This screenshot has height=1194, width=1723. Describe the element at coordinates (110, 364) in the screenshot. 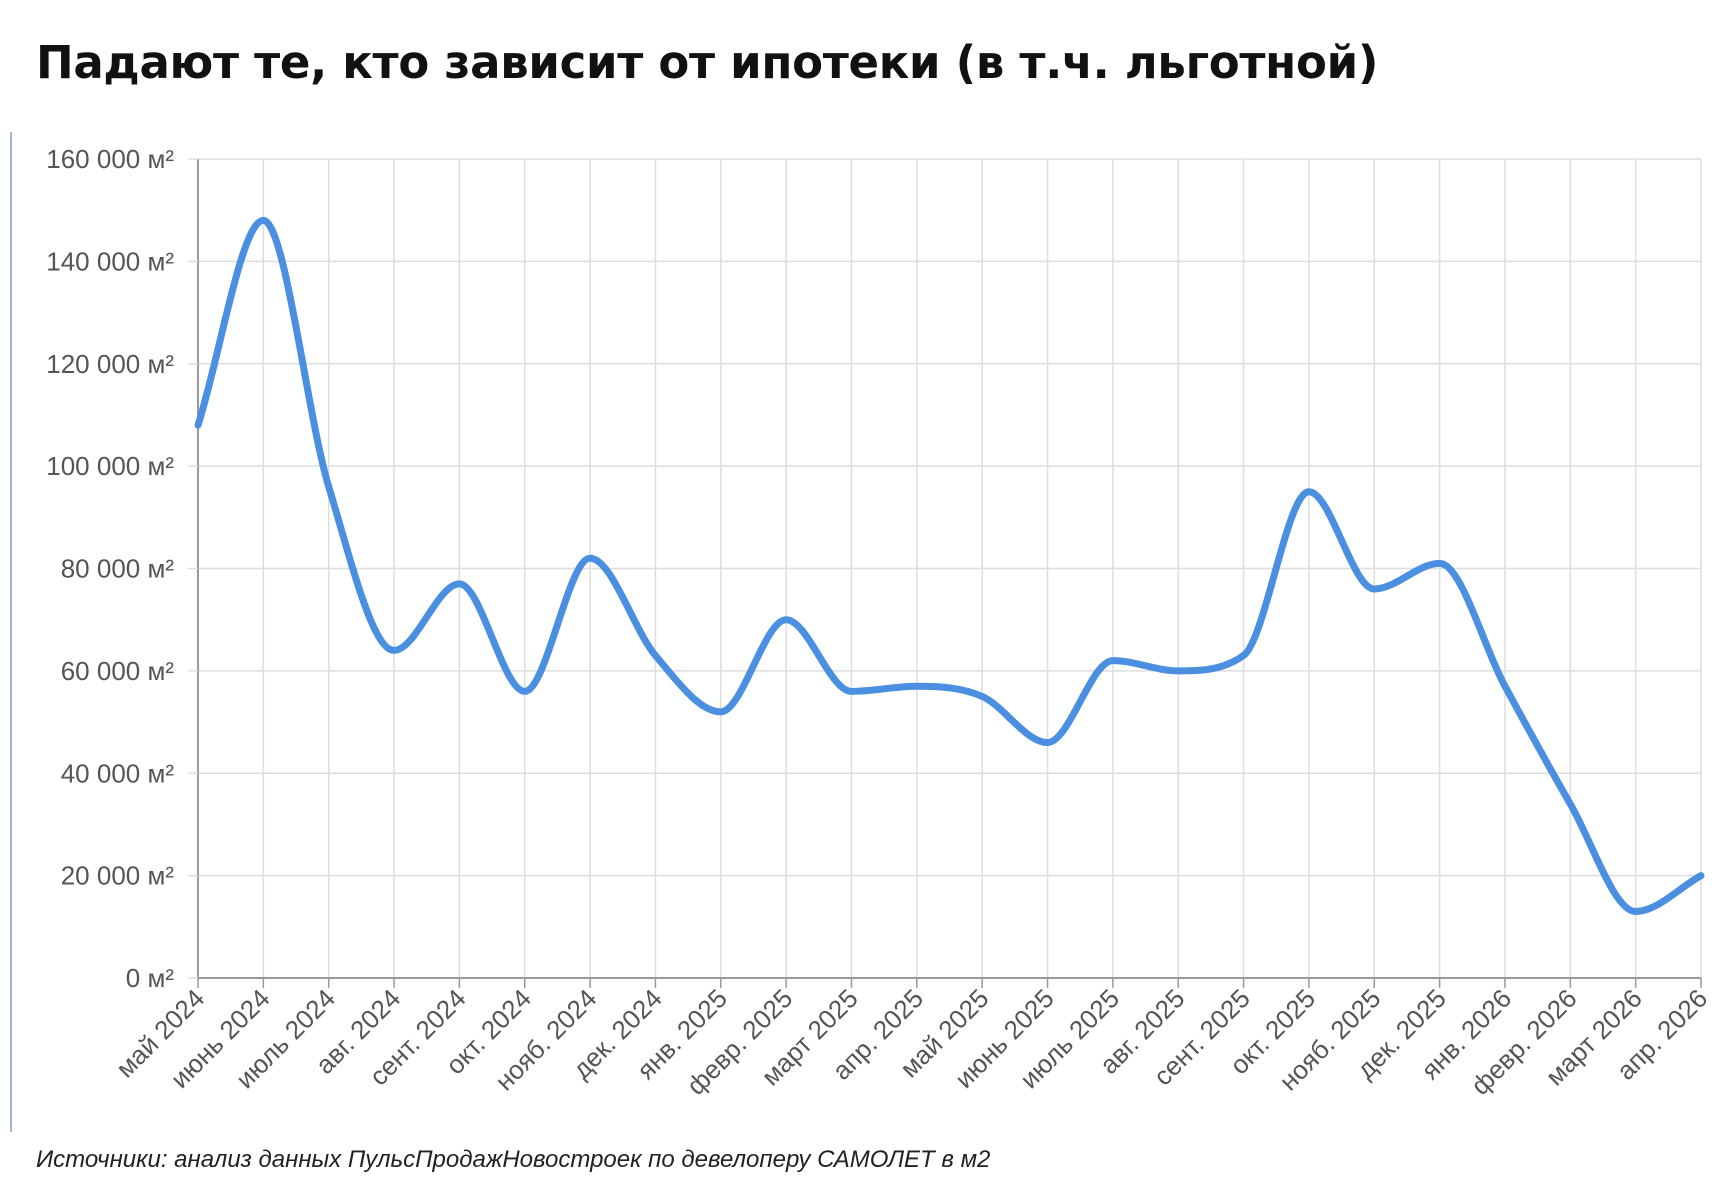

I see `y-tick-label: 120 000 м²` at that location.